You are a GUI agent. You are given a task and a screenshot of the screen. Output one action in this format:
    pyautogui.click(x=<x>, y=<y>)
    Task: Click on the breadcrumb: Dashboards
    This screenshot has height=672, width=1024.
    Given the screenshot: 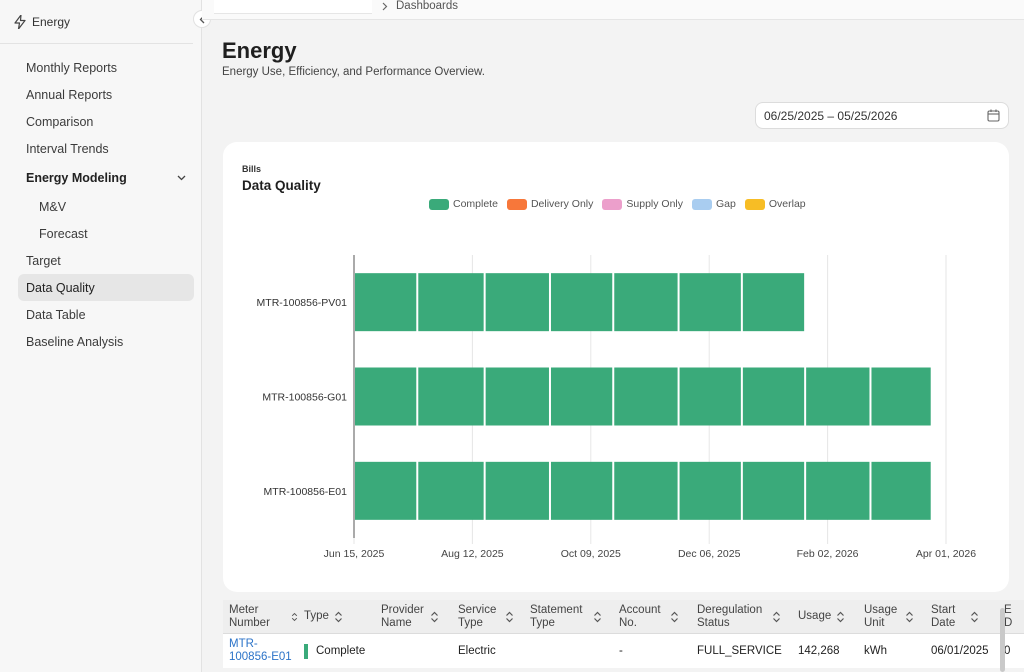 What is the action you would take?
    pyautogui.click(x=420, y=6)
    